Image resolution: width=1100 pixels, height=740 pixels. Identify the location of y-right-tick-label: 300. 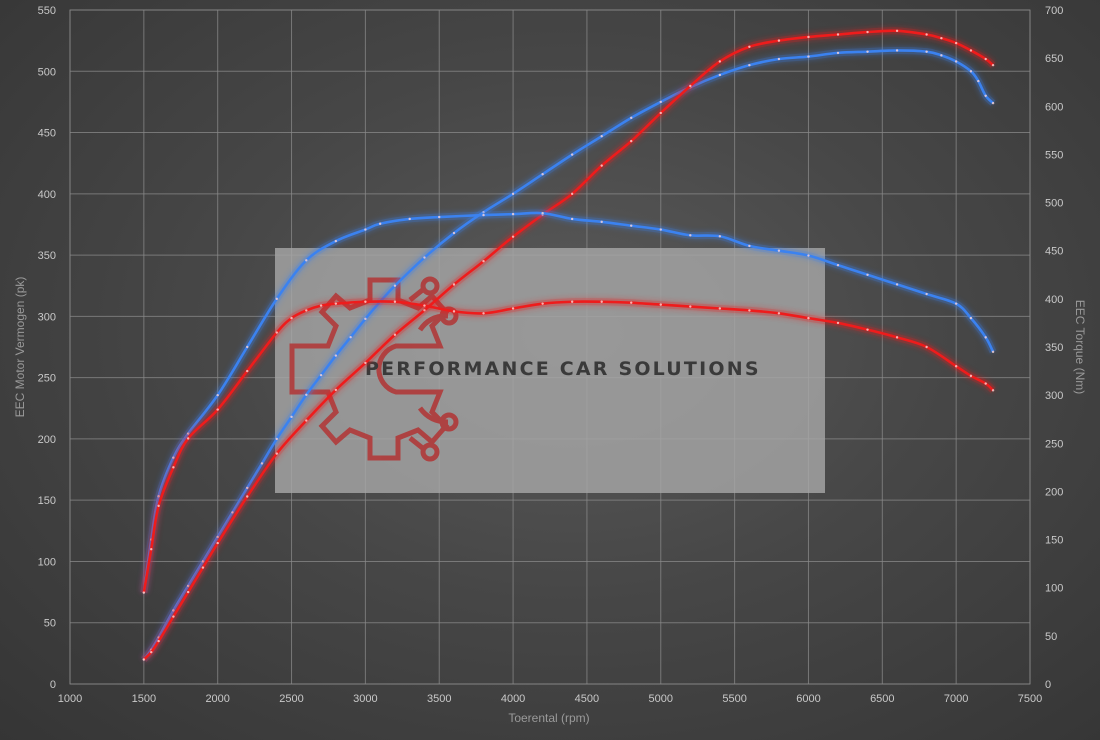
(1054, 396).